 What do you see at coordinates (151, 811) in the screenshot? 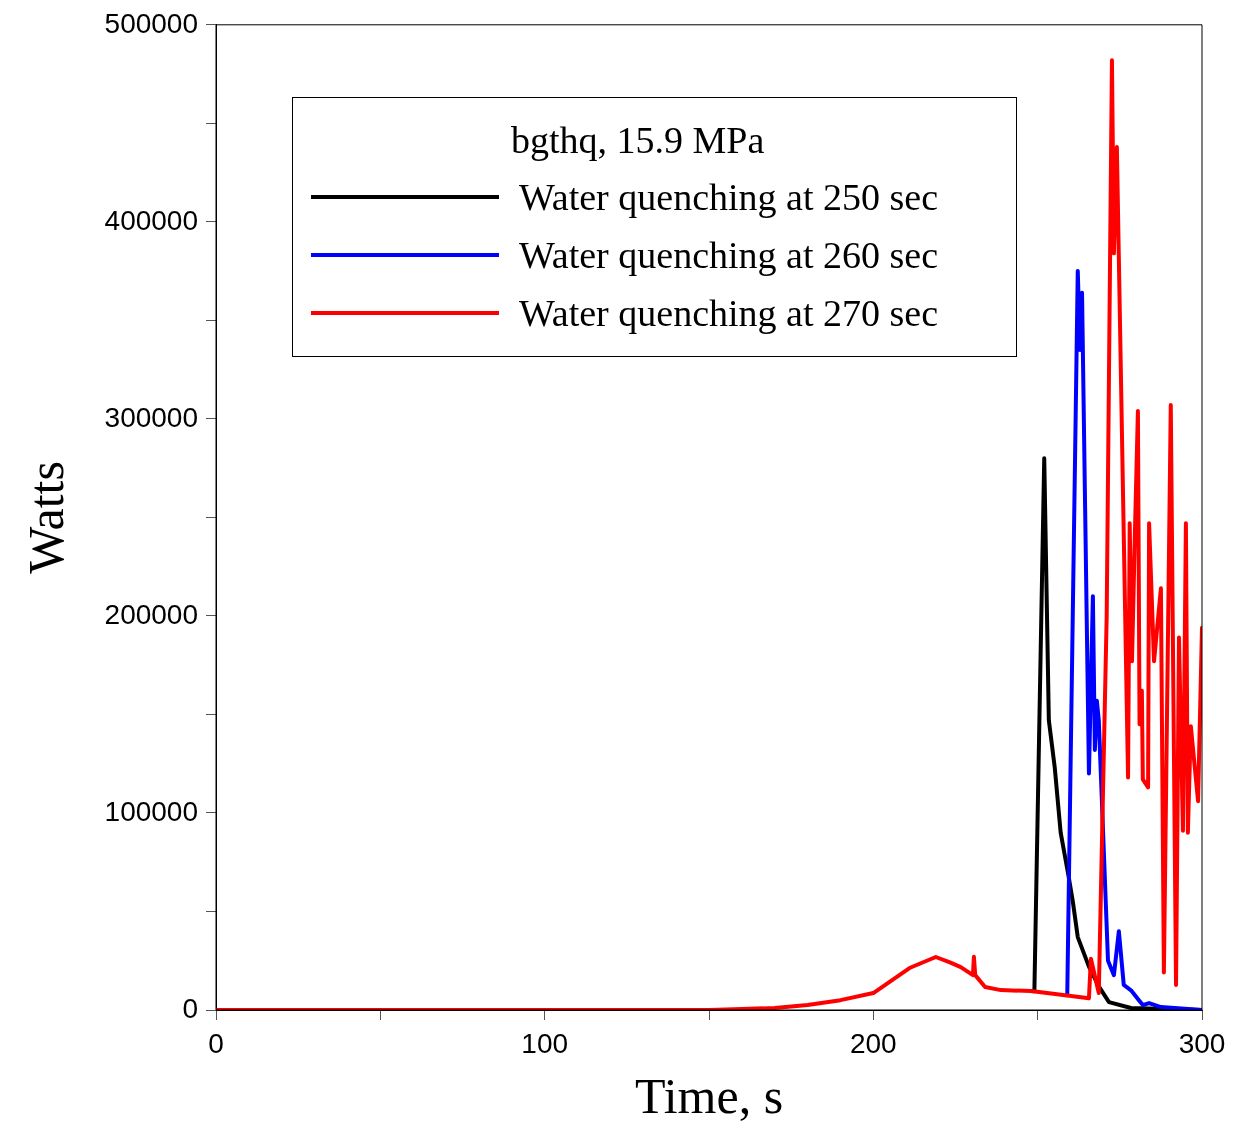
I see `y-tick-label: 100000` at bounding box center [151, 811].